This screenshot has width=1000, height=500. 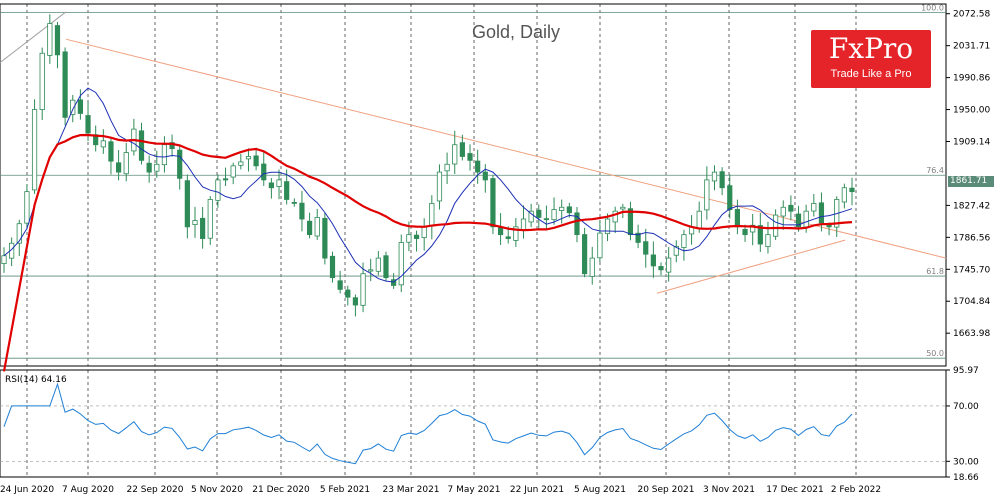 What do you see at coordinates (935, 170) in the screenshot?
I see `fib-level-label: 76.4` at bounding box center [935, 170].